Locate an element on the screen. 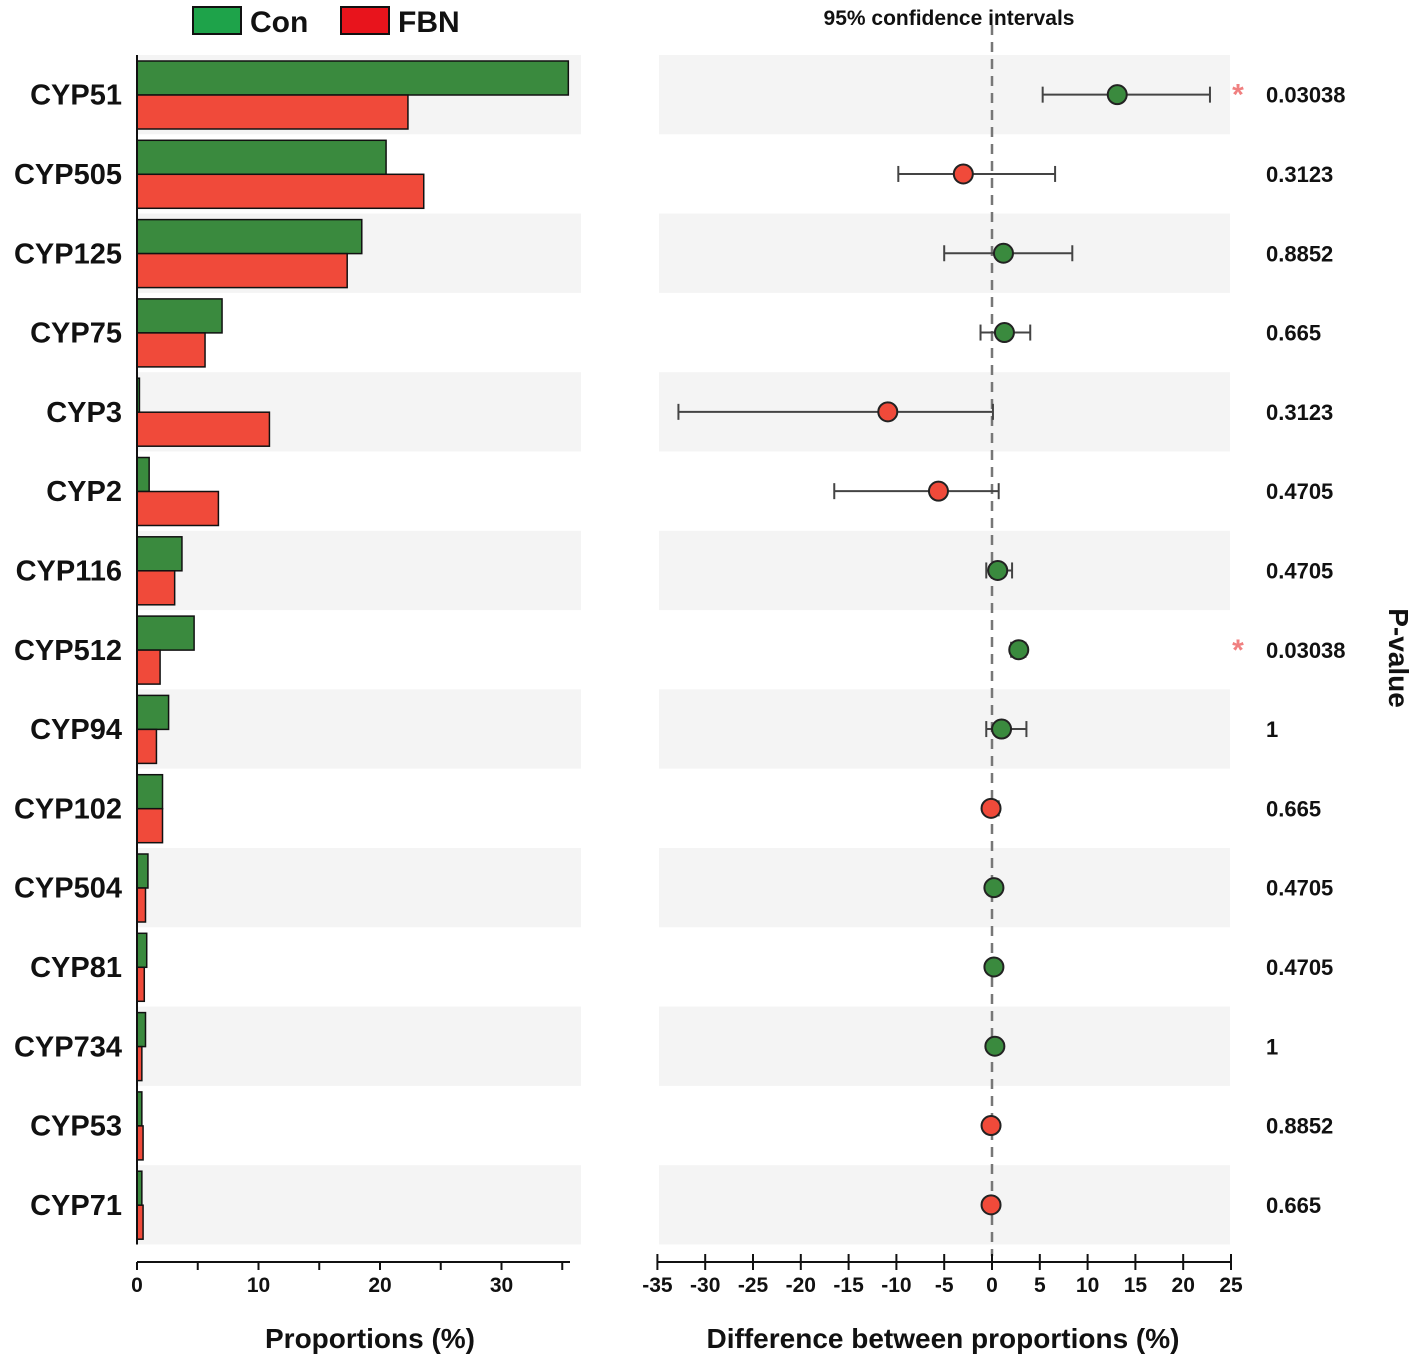  proportions-axis-title: Proportions (%) is located at coordinates (370, 1338).